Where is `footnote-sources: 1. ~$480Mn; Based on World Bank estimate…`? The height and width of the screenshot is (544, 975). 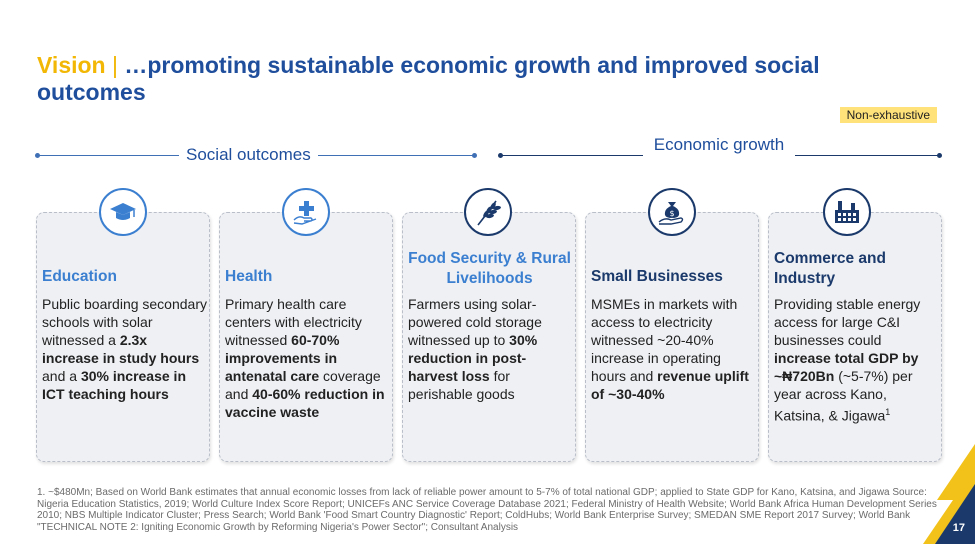
footnote-sources: 1. ~$480Mn; Based on World Bank estimate… is located at coordinates (487, 510).